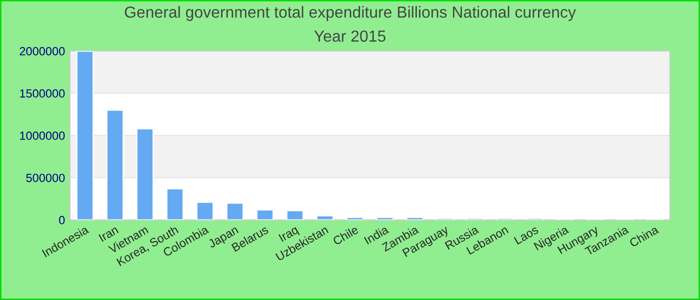 This screenshot has height=300, width=700. What do you see at coordinates (62, 220) in the screenshot?
I see `y-tick-label: 0` at bounding box center [62, 220].